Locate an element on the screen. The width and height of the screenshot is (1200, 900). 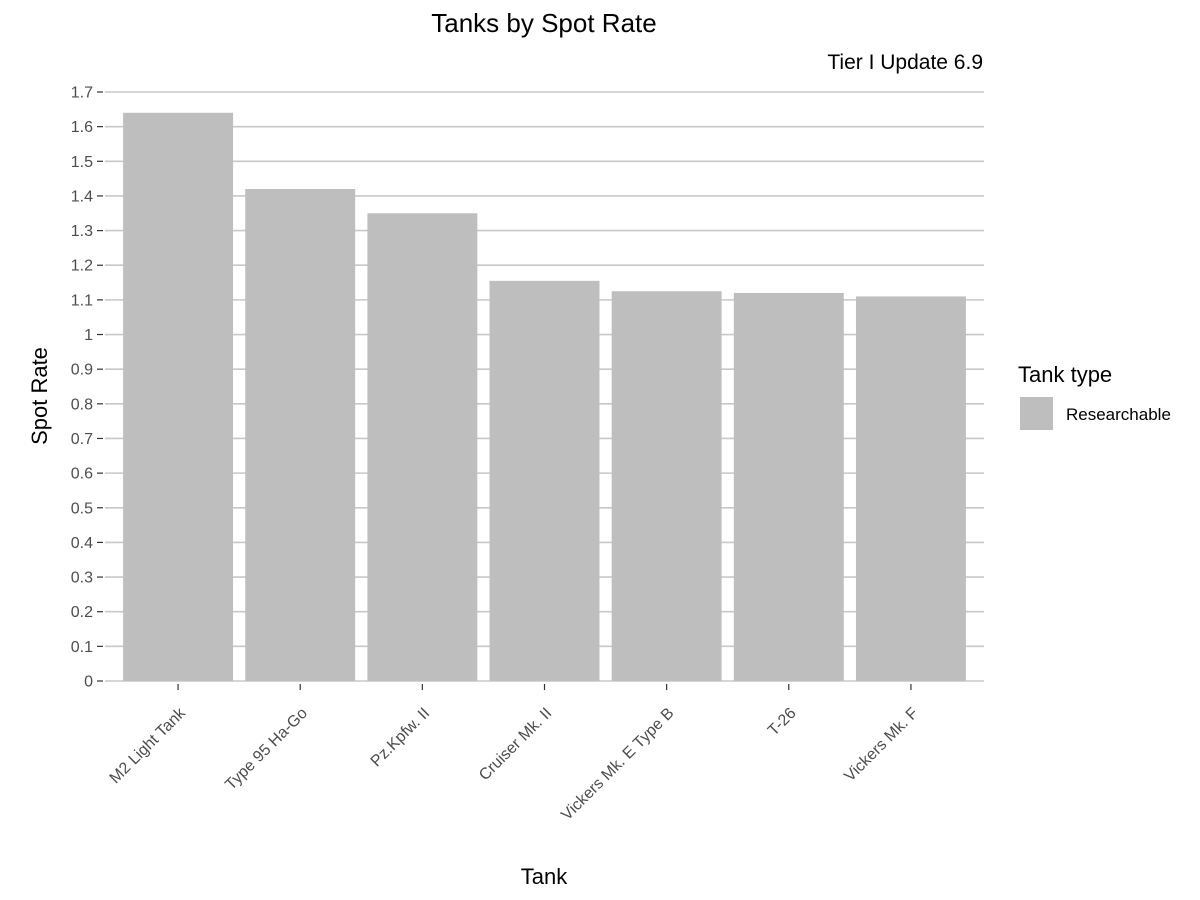
x-tick-label: Vickers Mk. F is located at coordinates (881, 745).